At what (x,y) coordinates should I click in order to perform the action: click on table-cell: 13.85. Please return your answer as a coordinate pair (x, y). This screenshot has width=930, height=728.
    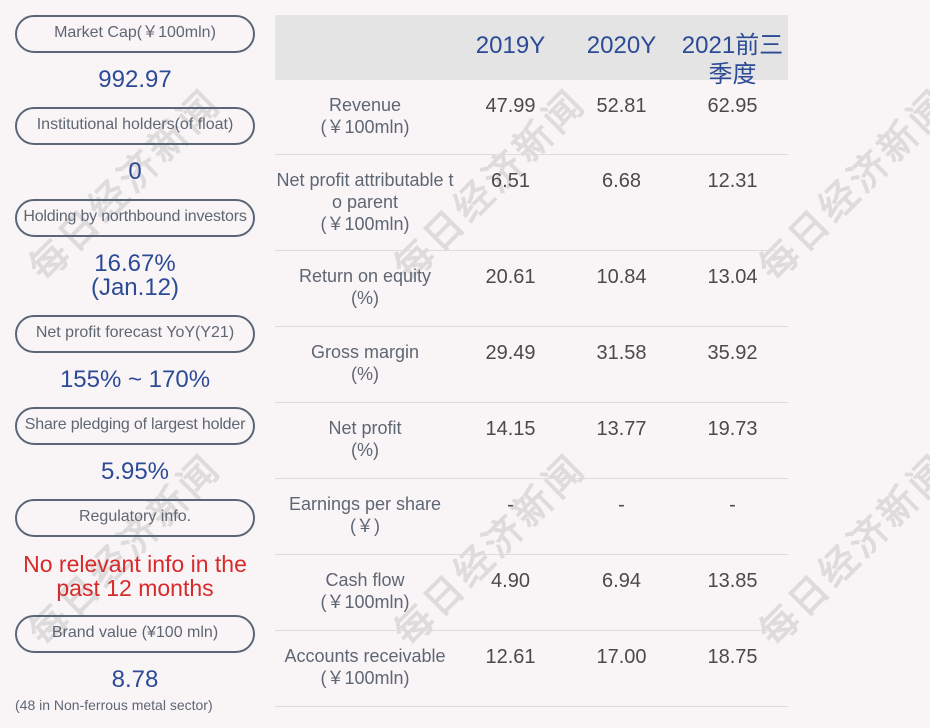
    Looking at the image, I should click on (732, 581).